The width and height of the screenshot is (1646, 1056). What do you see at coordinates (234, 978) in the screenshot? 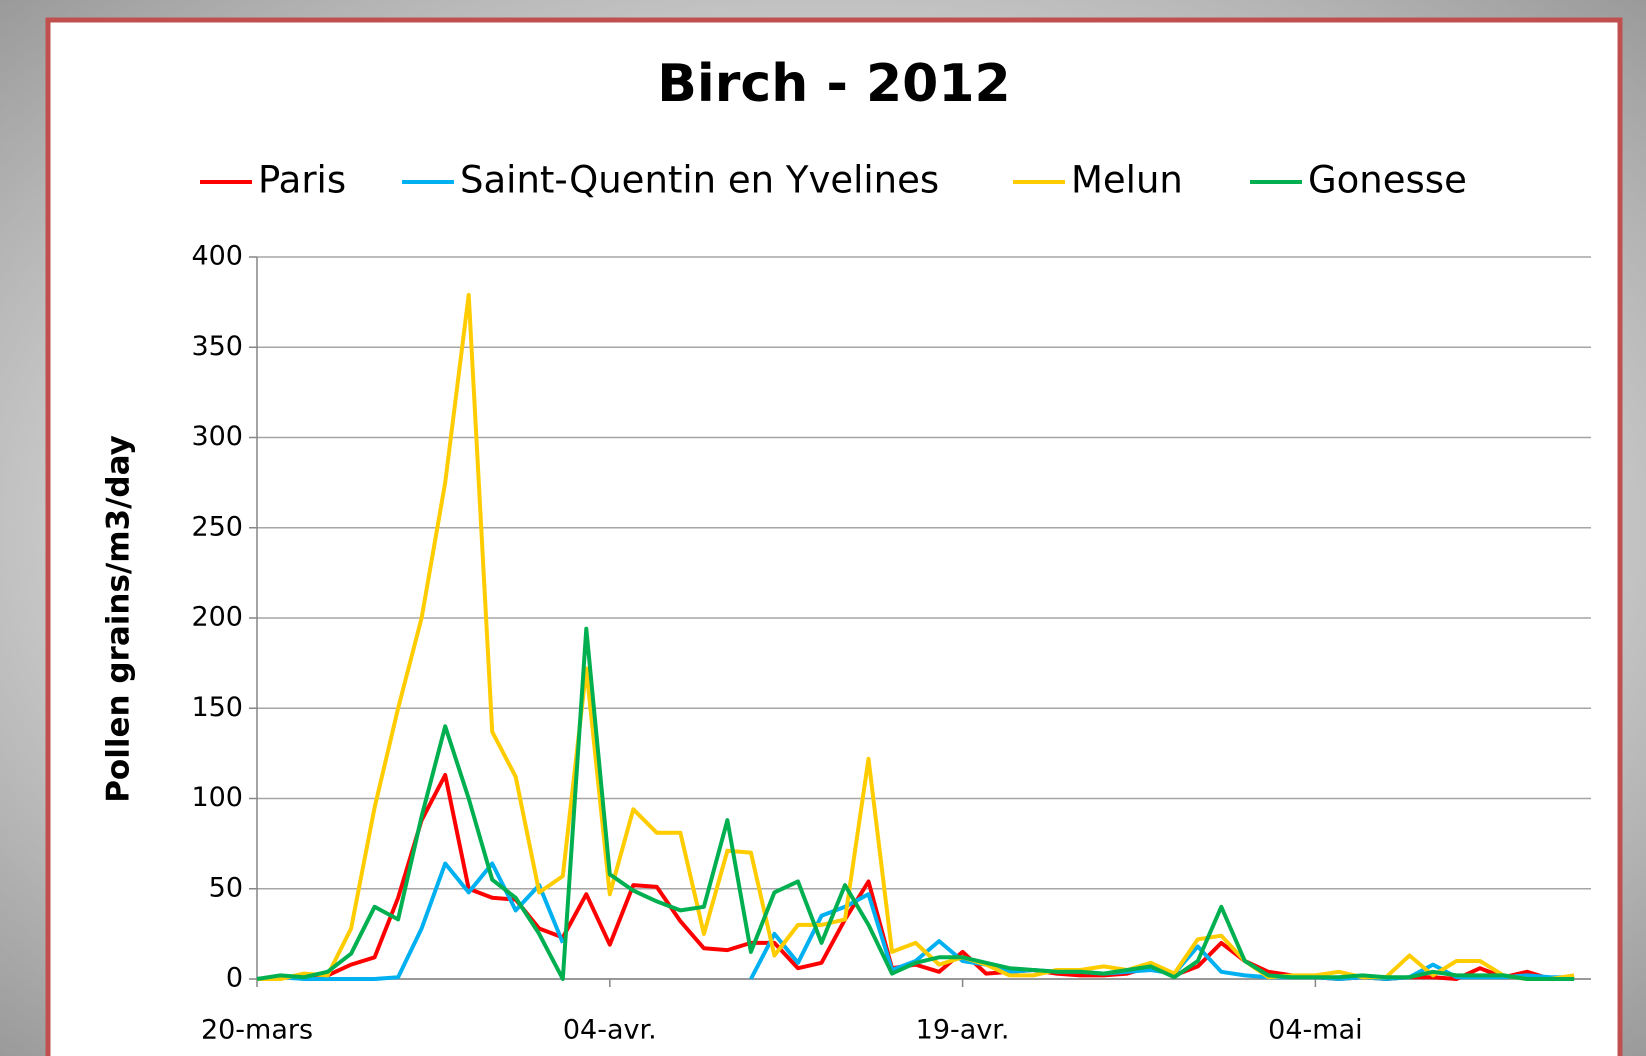
I see `y-tick-label: 0` at bounding box center [234, 978].